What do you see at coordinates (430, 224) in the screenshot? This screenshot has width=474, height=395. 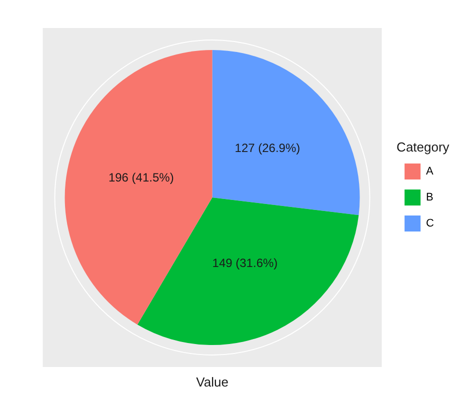 I see `legend-label: C` at bounding box center [430, 224].